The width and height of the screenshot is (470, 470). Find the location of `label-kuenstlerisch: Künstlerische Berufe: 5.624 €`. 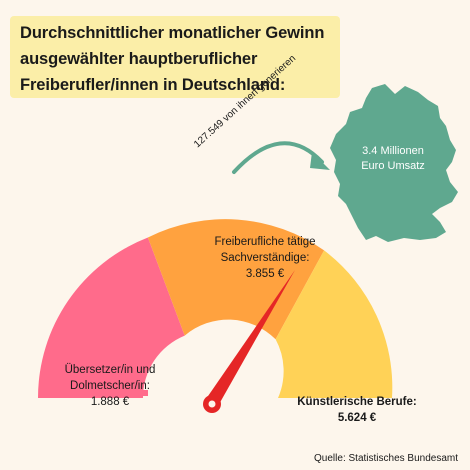

label-kuenstlerisch: Künstlerische Berufe: 5.624 € is located at coordinates (357, 410).